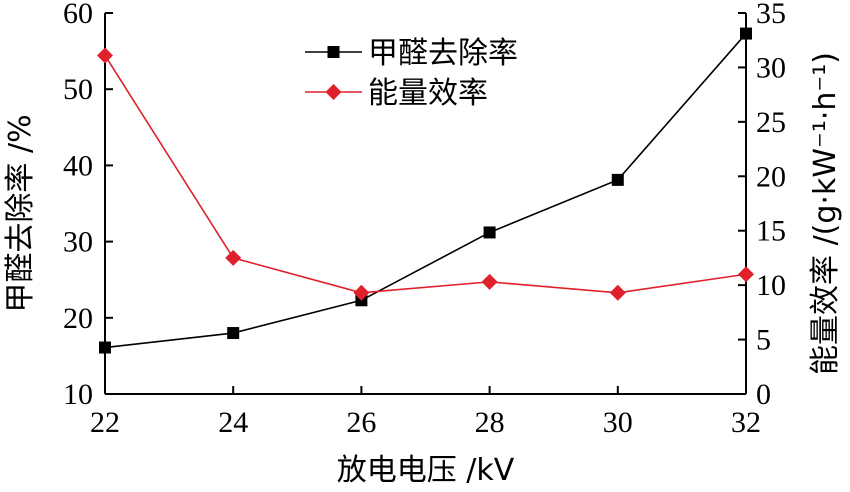 The height and width of the screenshot is (492, 850). I want to click on chart-legend: 甲醛去除率 能量效率, so click(411, 73).